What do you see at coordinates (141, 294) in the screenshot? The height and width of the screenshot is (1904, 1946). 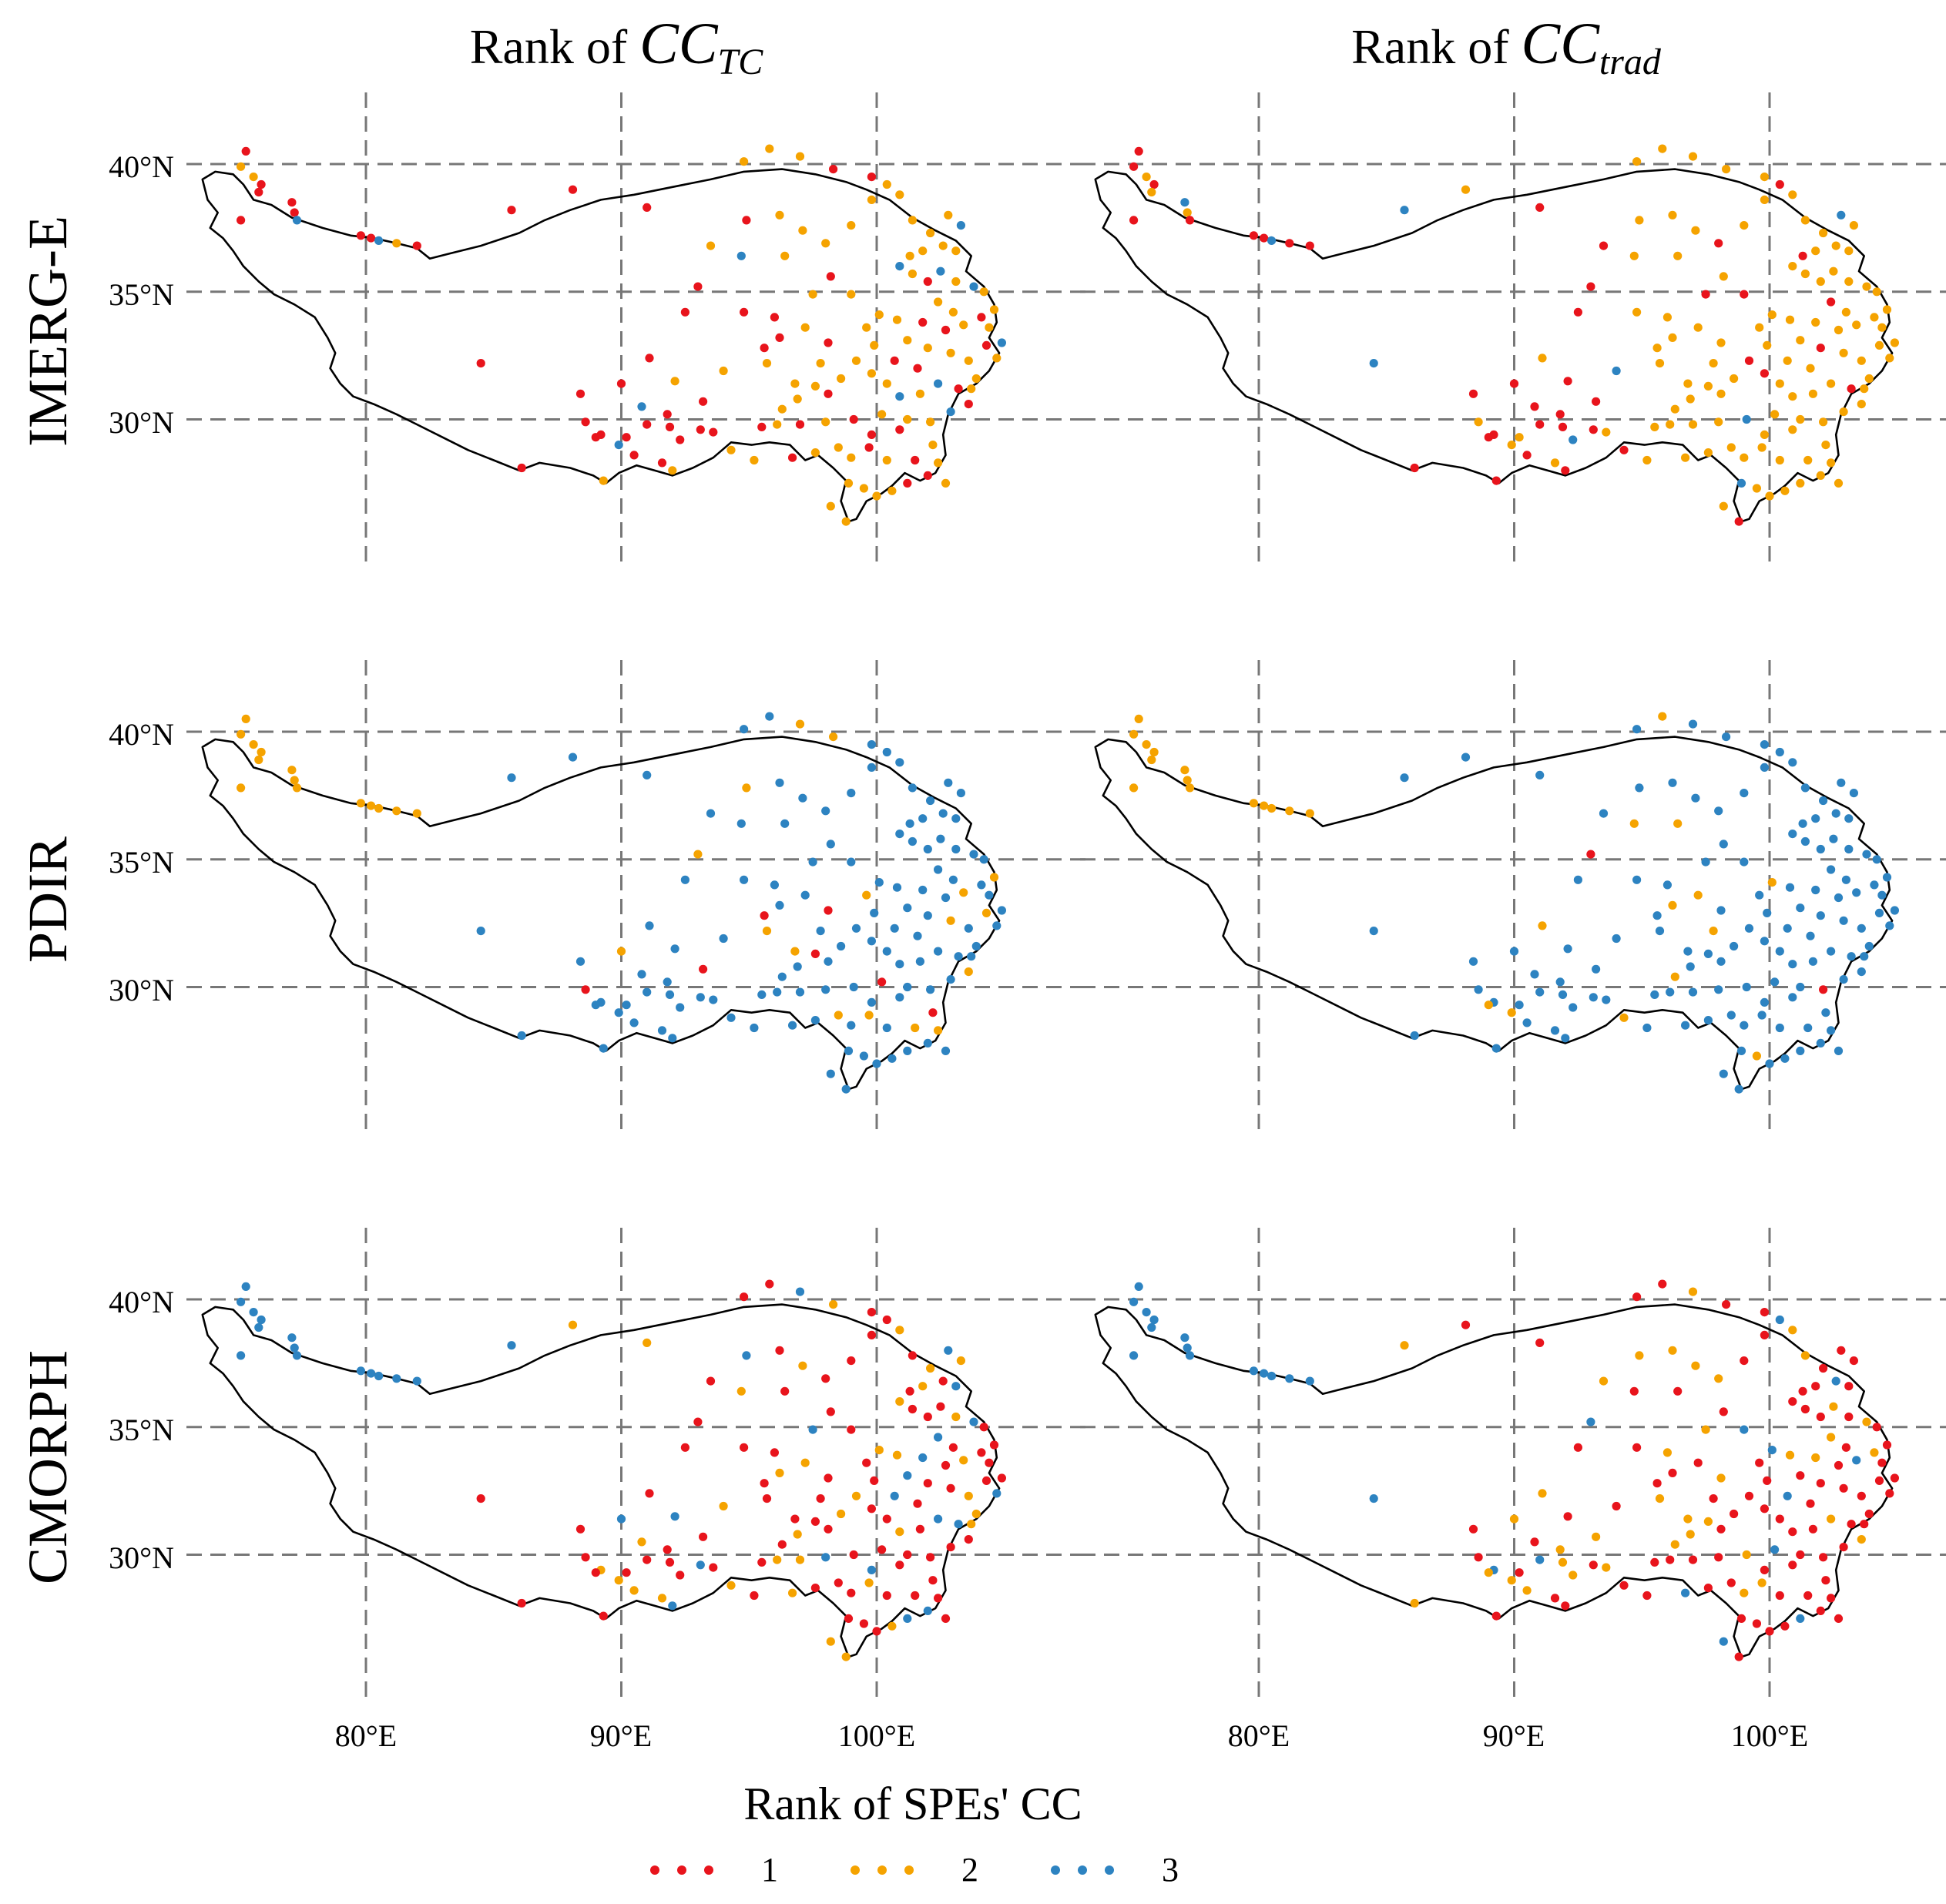 I see `lat-tick-35n: 35°N` at bounding box center [141, 294].